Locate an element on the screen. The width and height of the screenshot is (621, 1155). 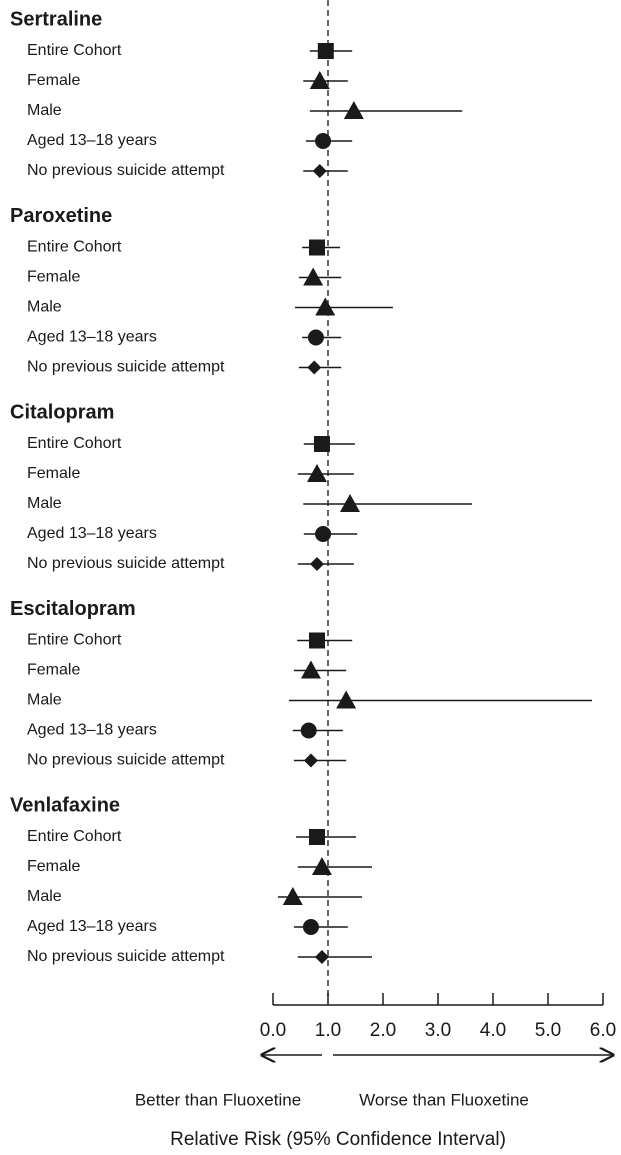
right-note: Worse than Fluoxetine is located at coordinates (444, 1099).